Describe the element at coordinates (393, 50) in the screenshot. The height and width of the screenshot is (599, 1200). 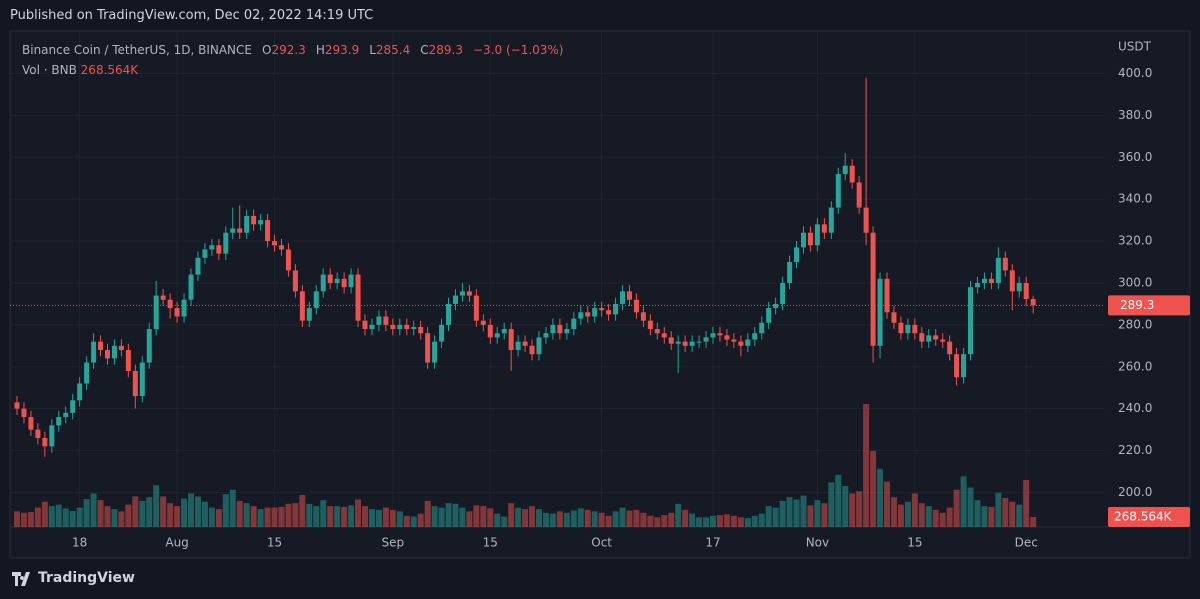
I see `ohlc-value: 285.4` at that location.